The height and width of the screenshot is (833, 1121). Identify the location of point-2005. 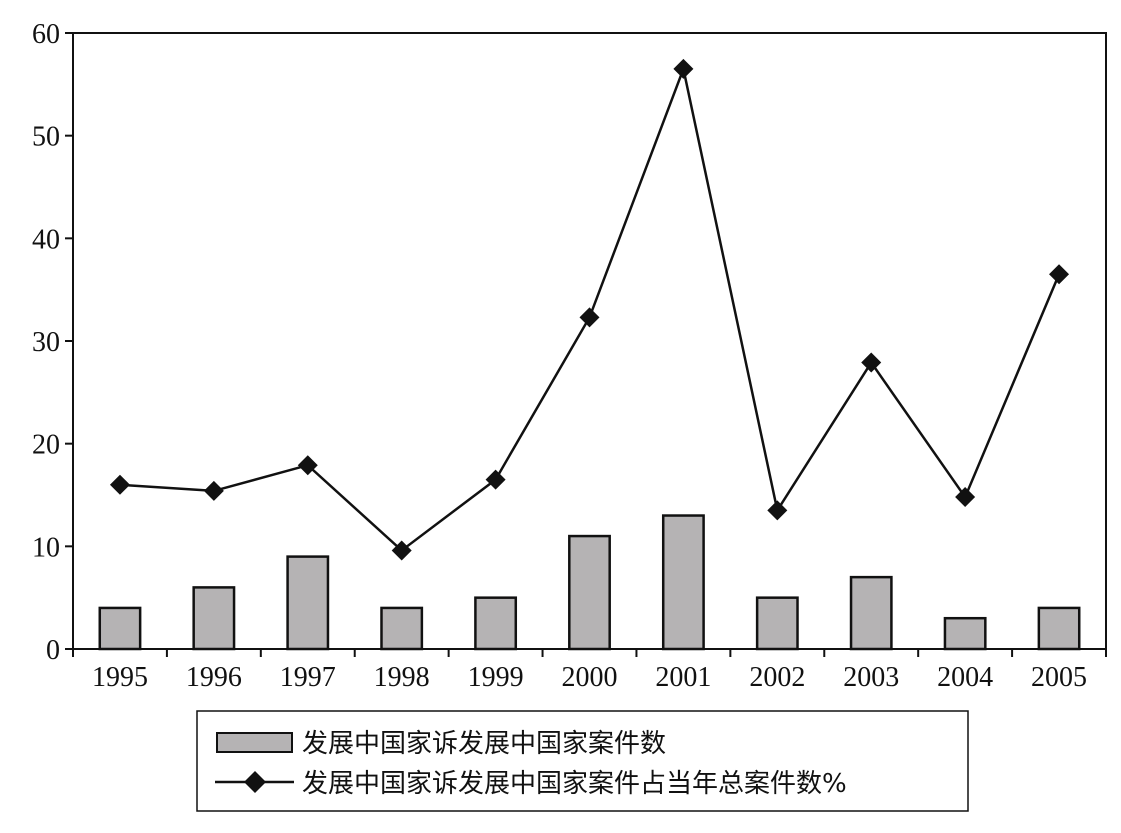
(1059, 274).